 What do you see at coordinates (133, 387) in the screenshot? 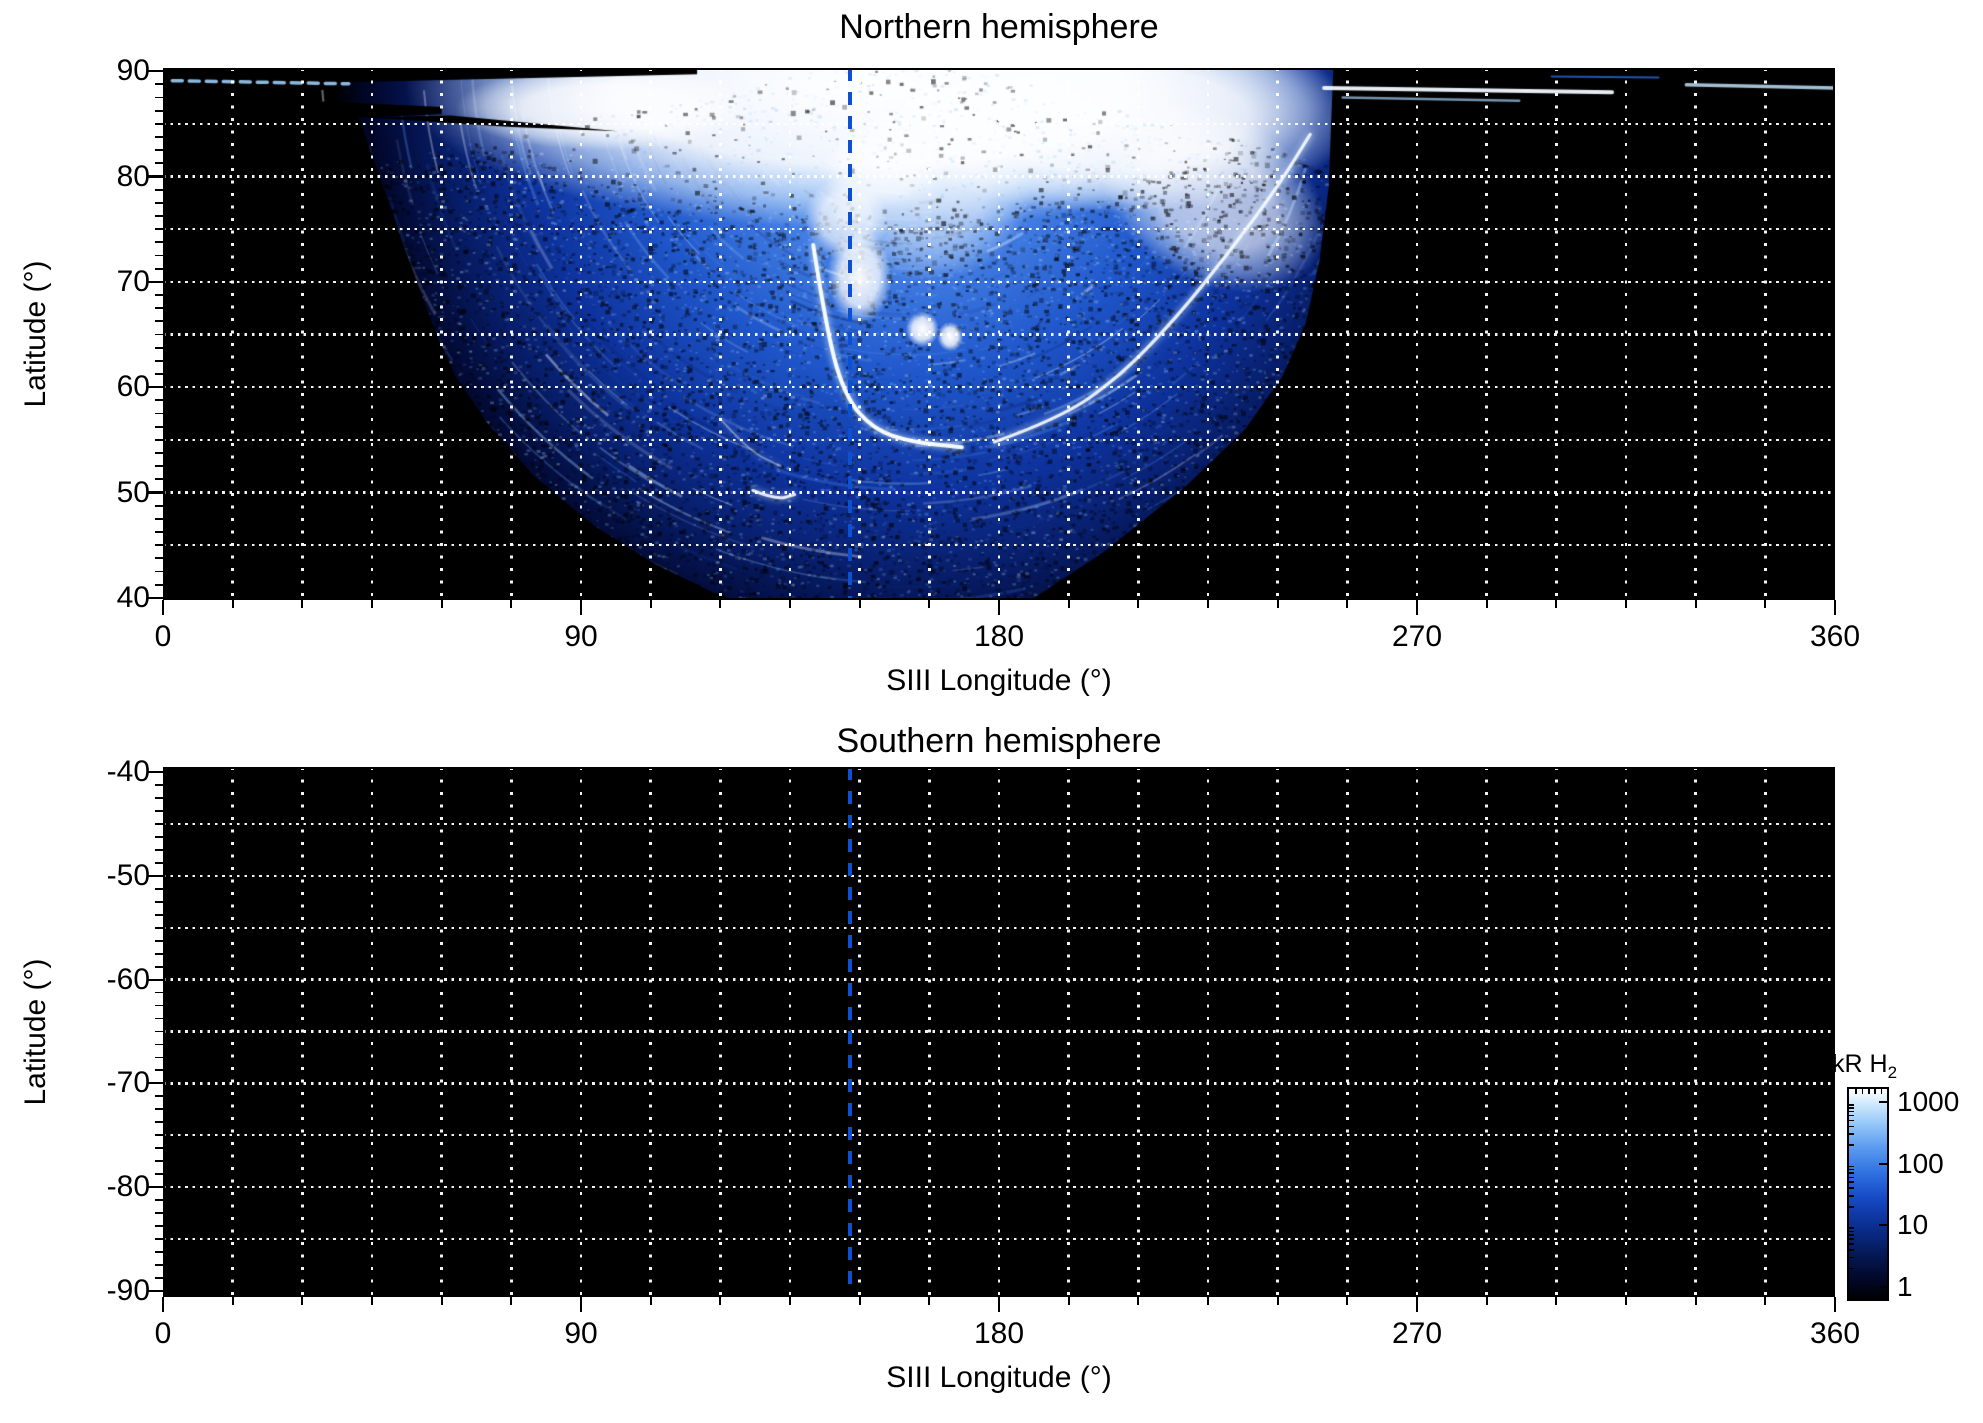
I see `y-tick-label: 60` at bounding box center [133, 387].